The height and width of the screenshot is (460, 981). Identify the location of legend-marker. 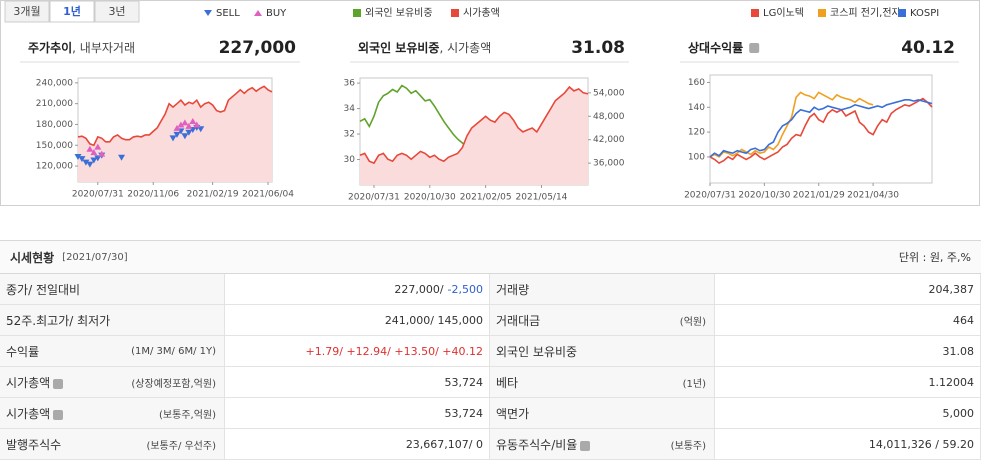
(208, 13).